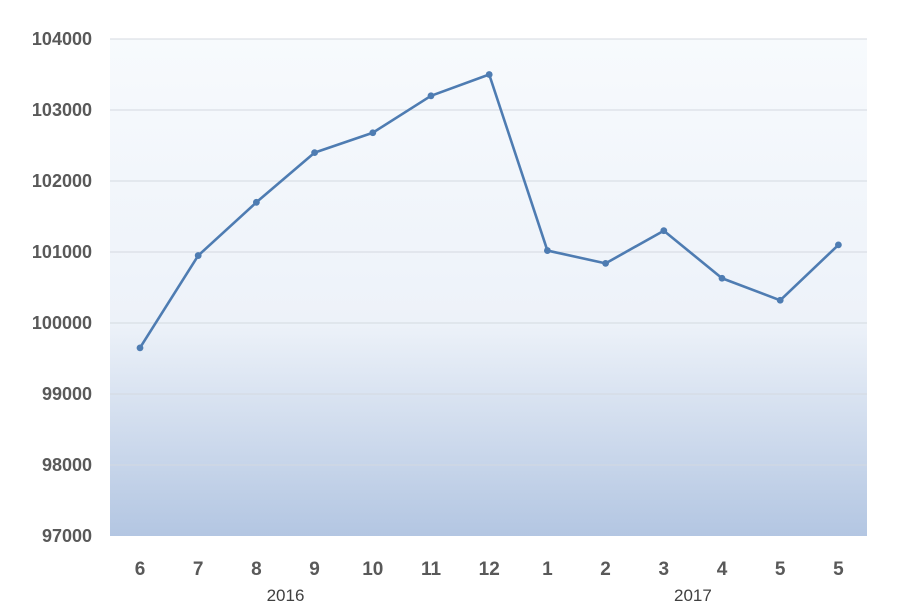  What do you see at coordinates (605, 569) in the screenshot?
I see `x-tick-label: 2` at bounding box center [605, 569].